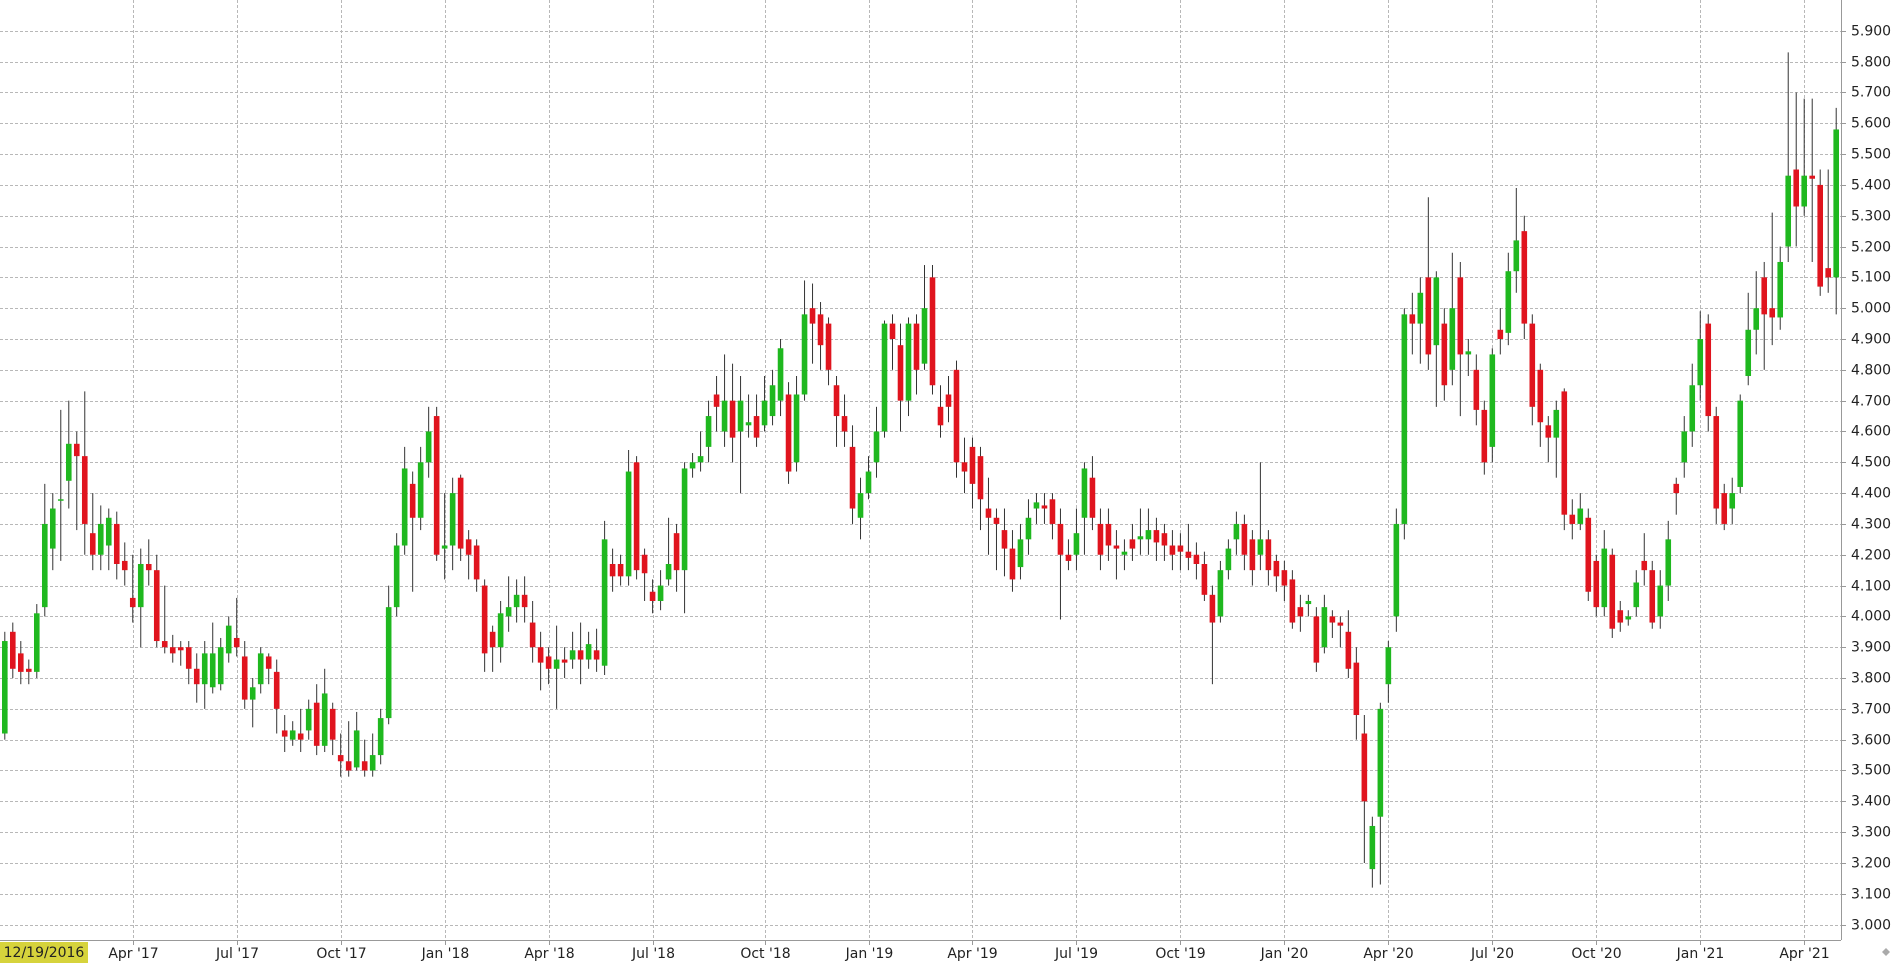 This screenshot has width=1899, height=966. I want to click on y-tick-label: 3.100, so click(1871, 895).